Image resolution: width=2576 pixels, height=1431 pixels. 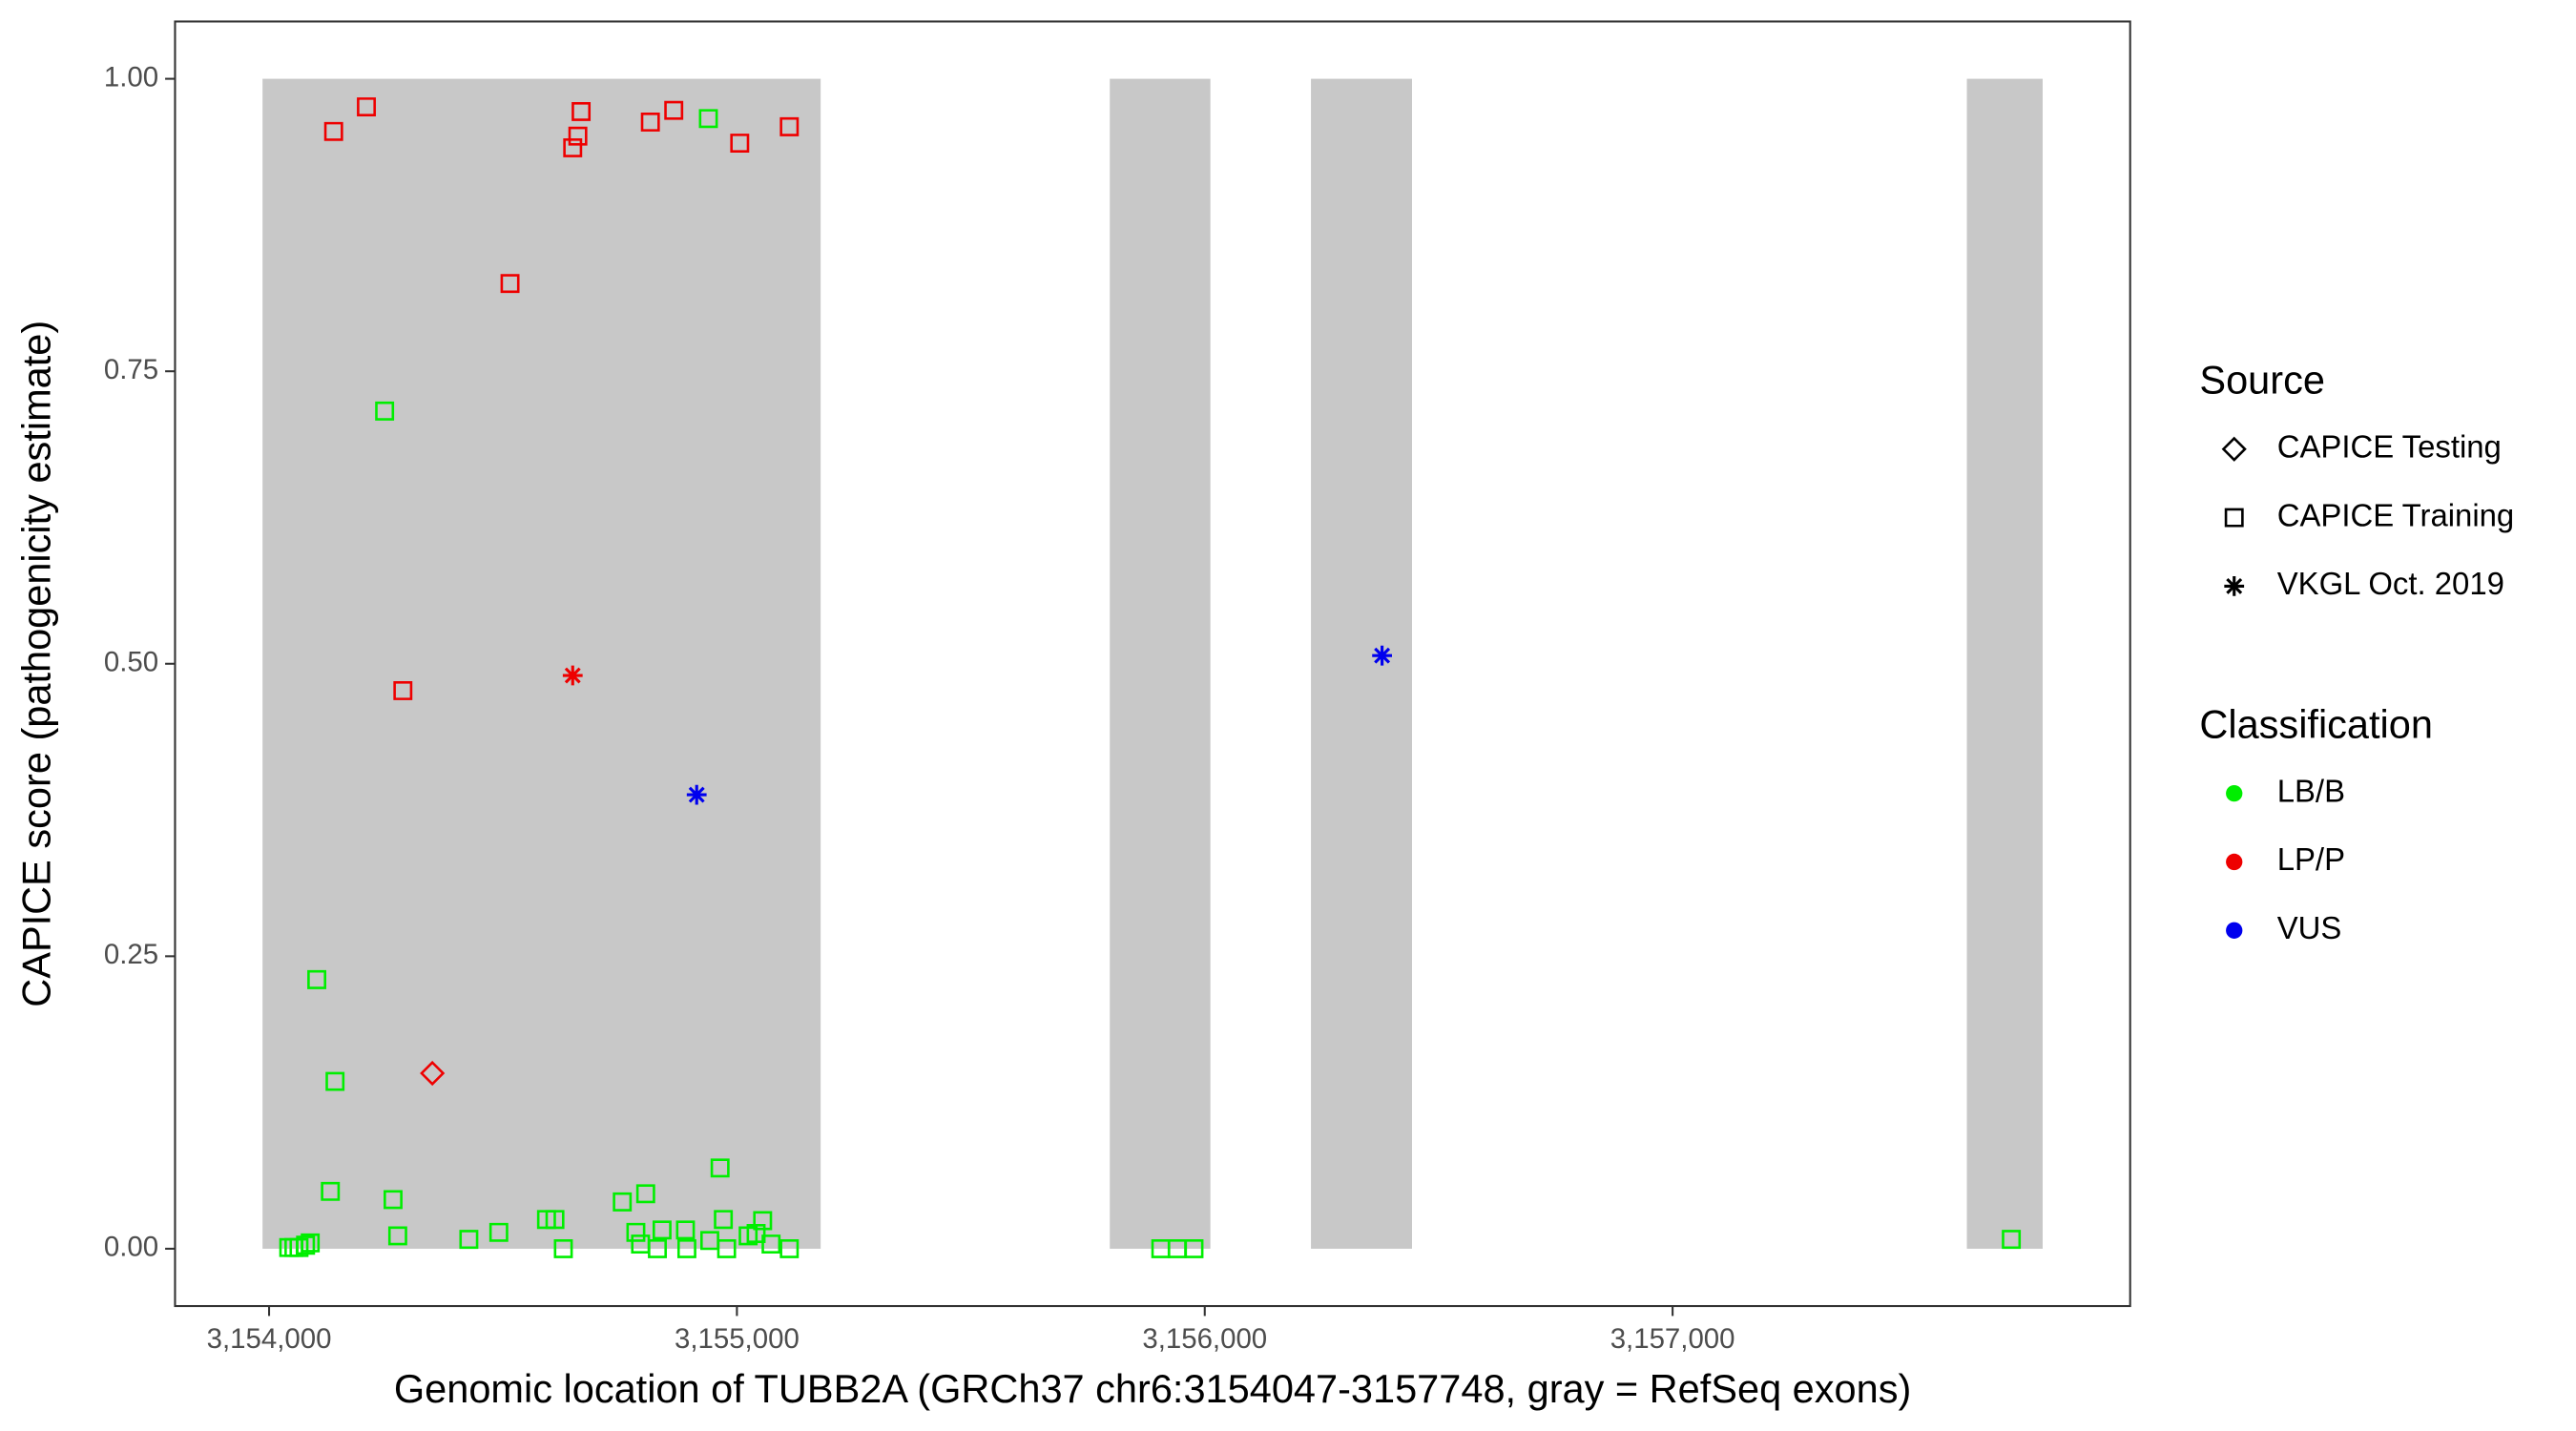 I want to click on legend-label: CAPICE Testing, so click(x=2389, y=446).